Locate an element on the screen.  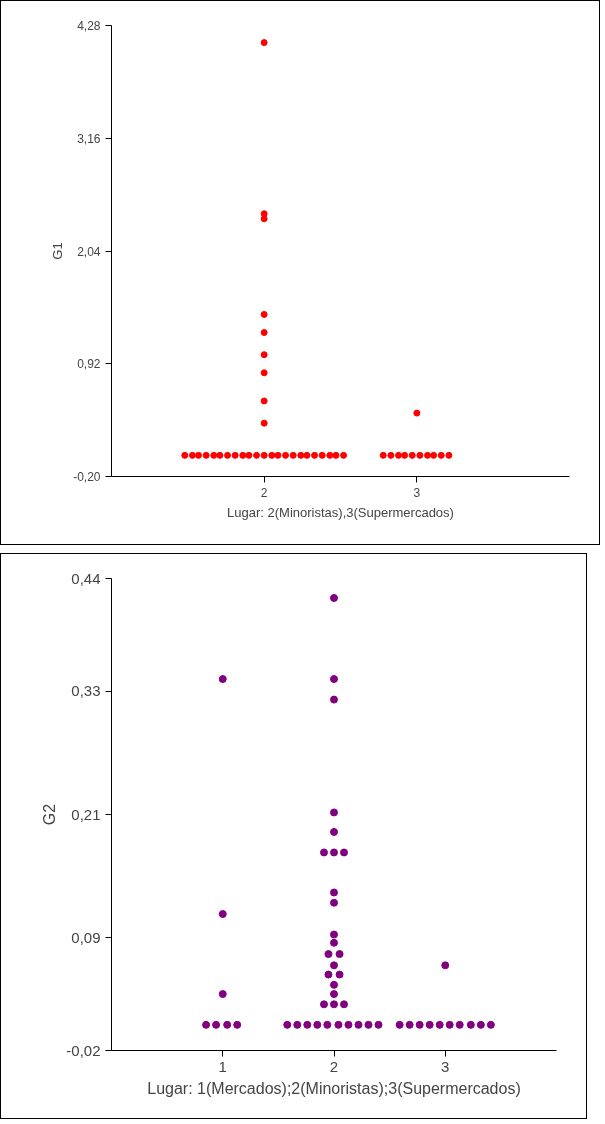
y-tick-label: 0,21 is located at coordinates (86, 814).